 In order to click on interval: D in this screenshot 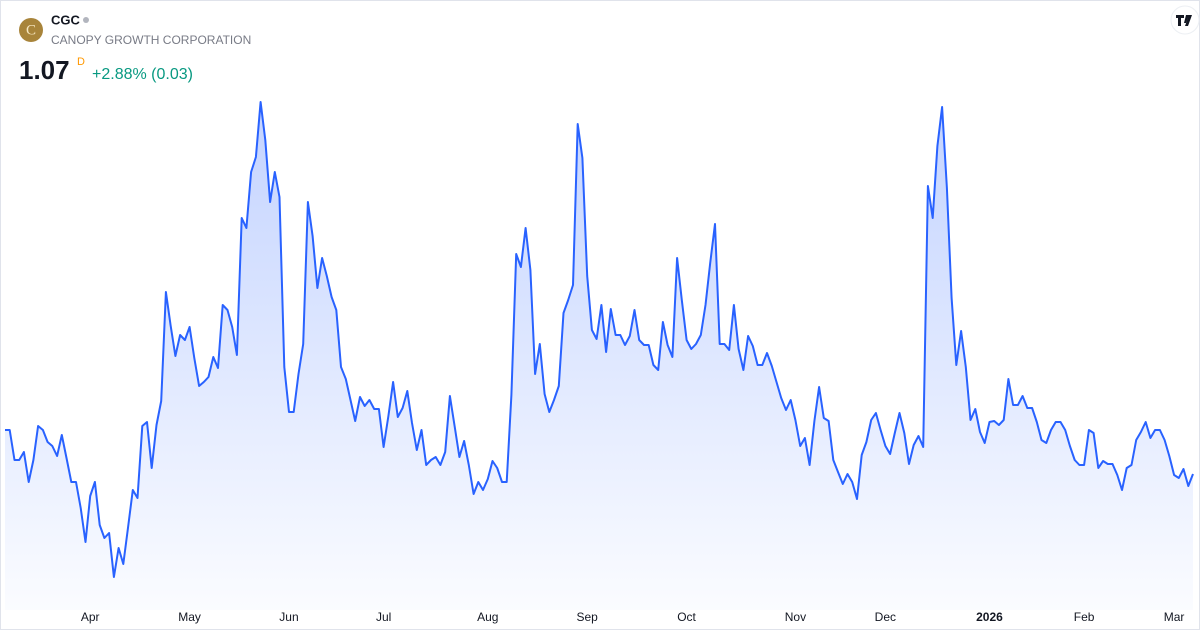, I will do `click(81, 62)`.